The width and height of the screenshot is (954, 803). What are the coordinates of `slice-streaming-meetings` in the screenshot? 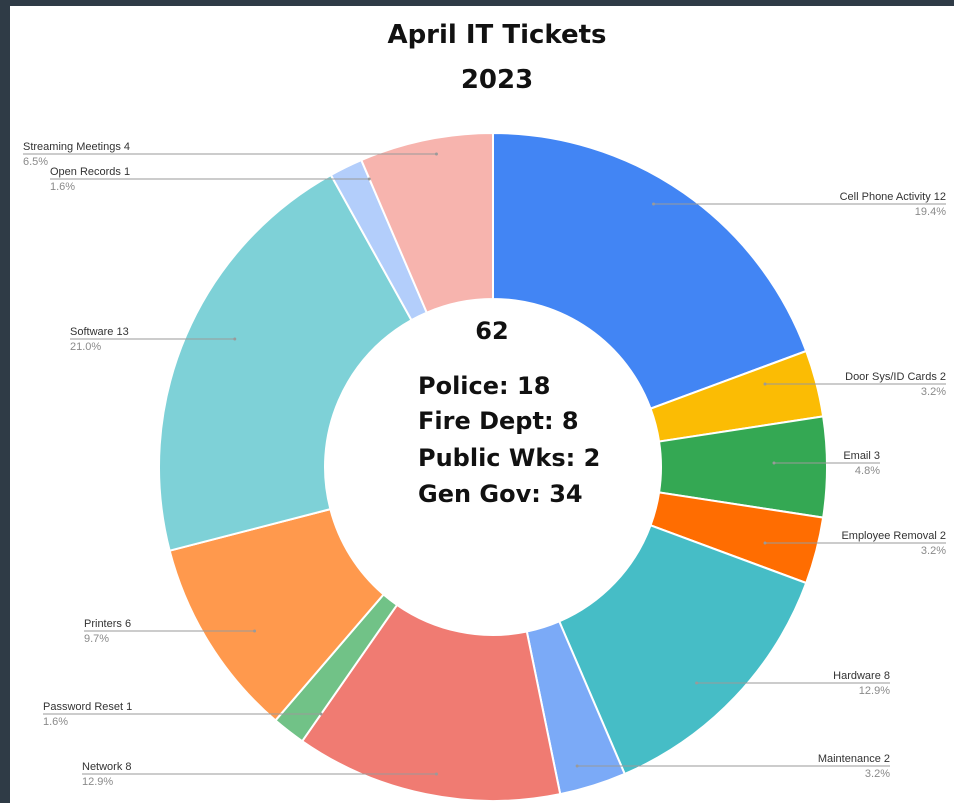 It's located at (426, 222).